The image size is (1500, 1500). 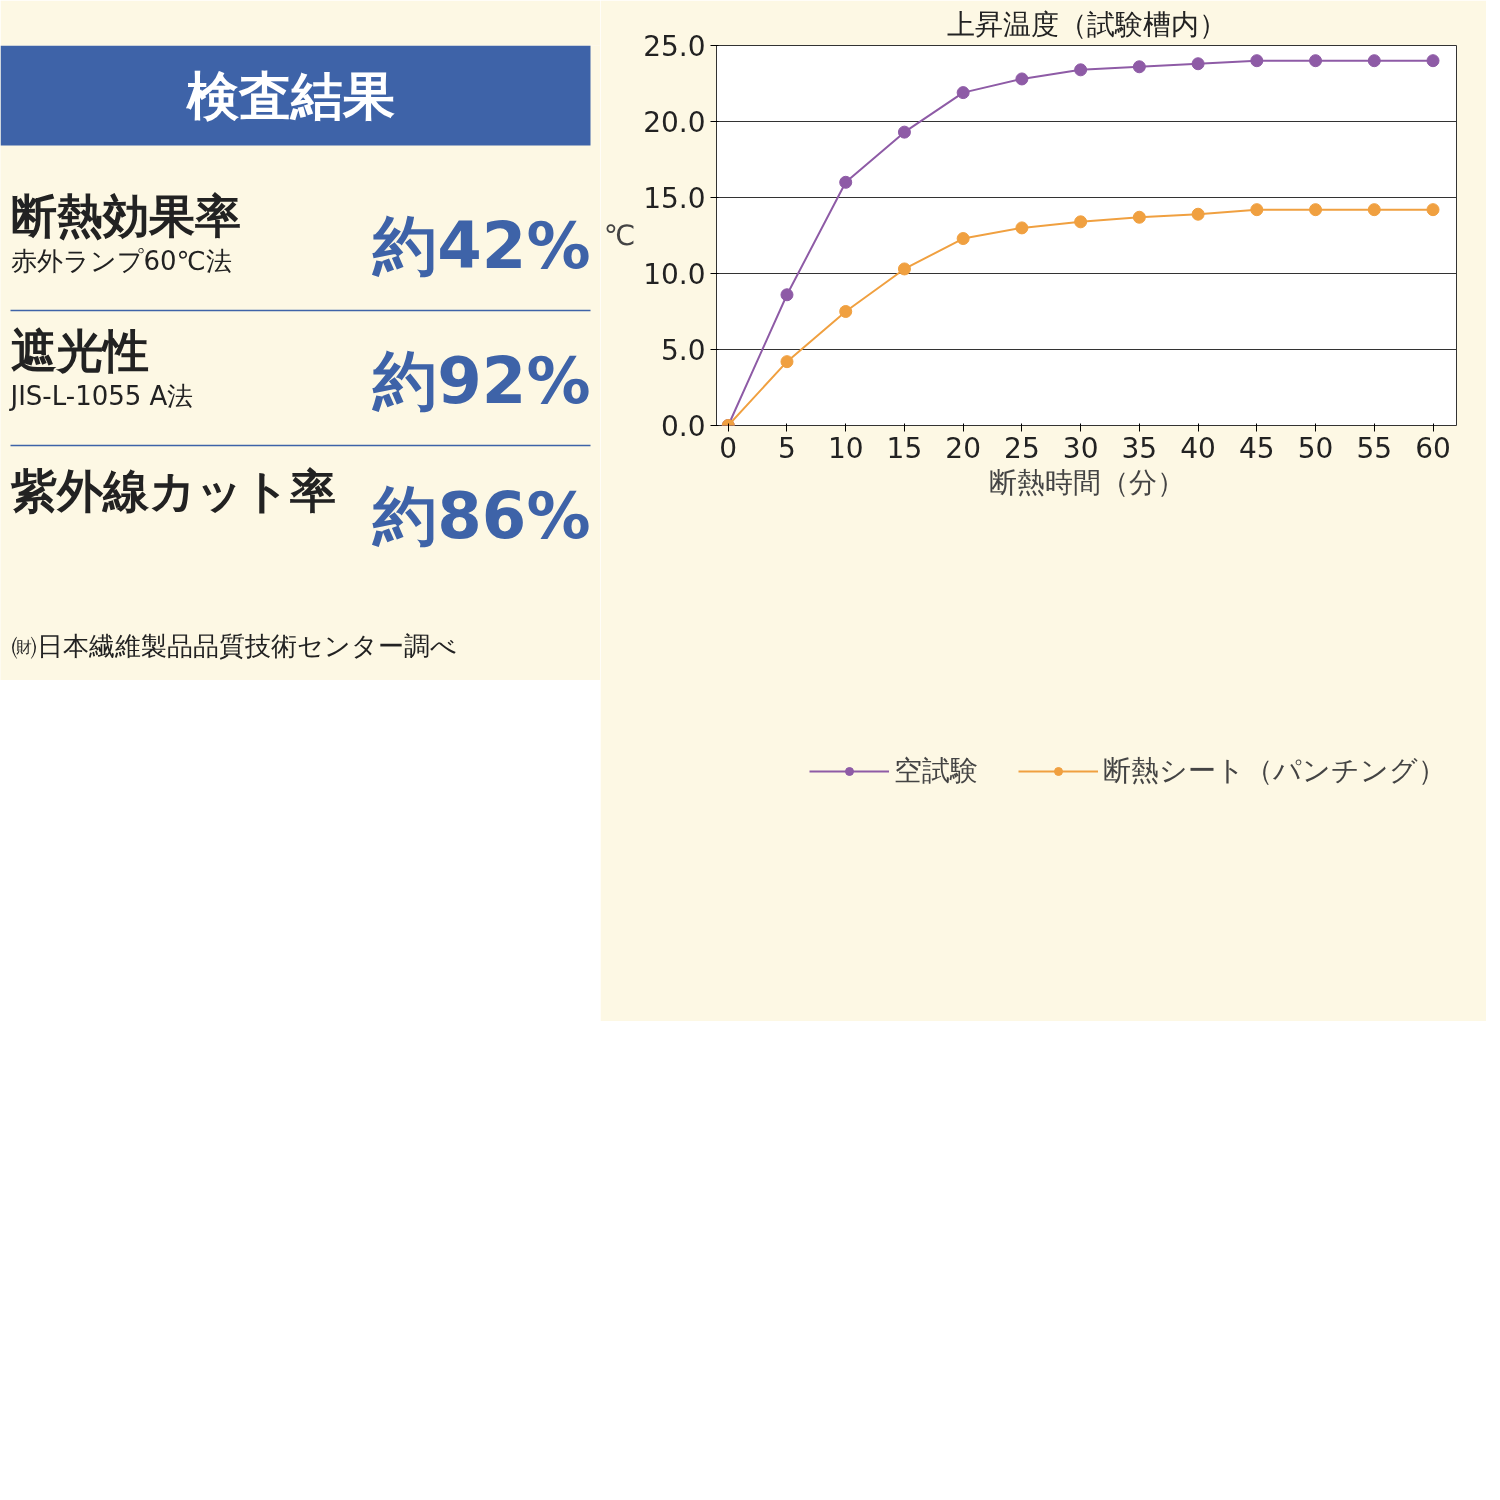 What do you see at coordinates (728, 448) in the screenshot?
I see `x-tick-label: 0` at bounding box center [728, 448].